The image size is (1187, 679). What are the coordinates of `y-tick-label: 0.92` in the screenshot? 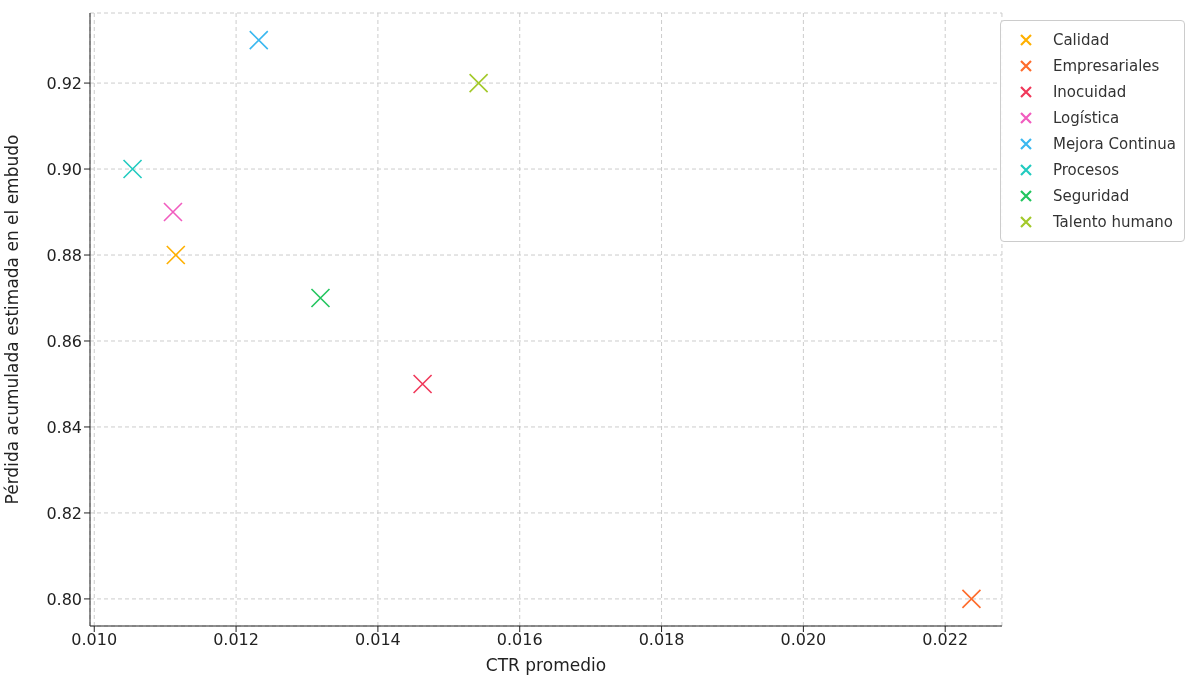 It's located at (64, 83).